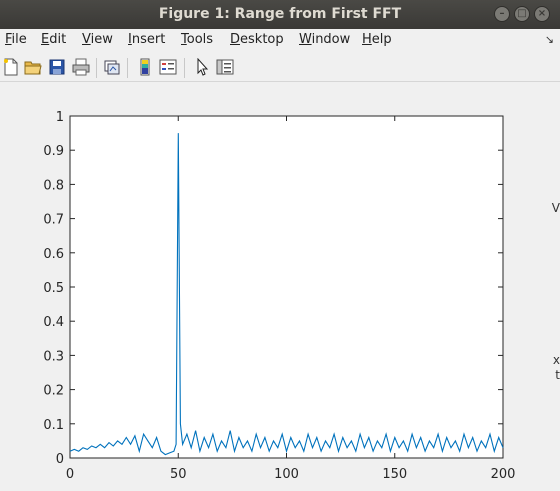  Describe the element at coordinates (53, 220) in the screenshot. I see `y-tick-label: 0.7` at that location.